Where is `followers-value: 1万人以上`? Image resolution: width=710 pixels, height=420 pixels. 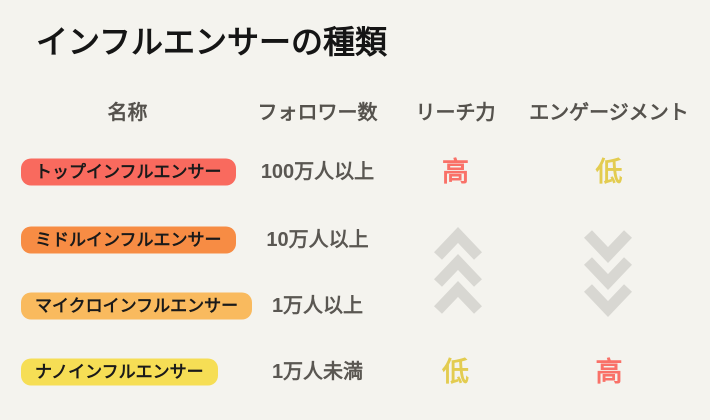
followers-value: 1万人以上 is located at coordinates (317, 306).